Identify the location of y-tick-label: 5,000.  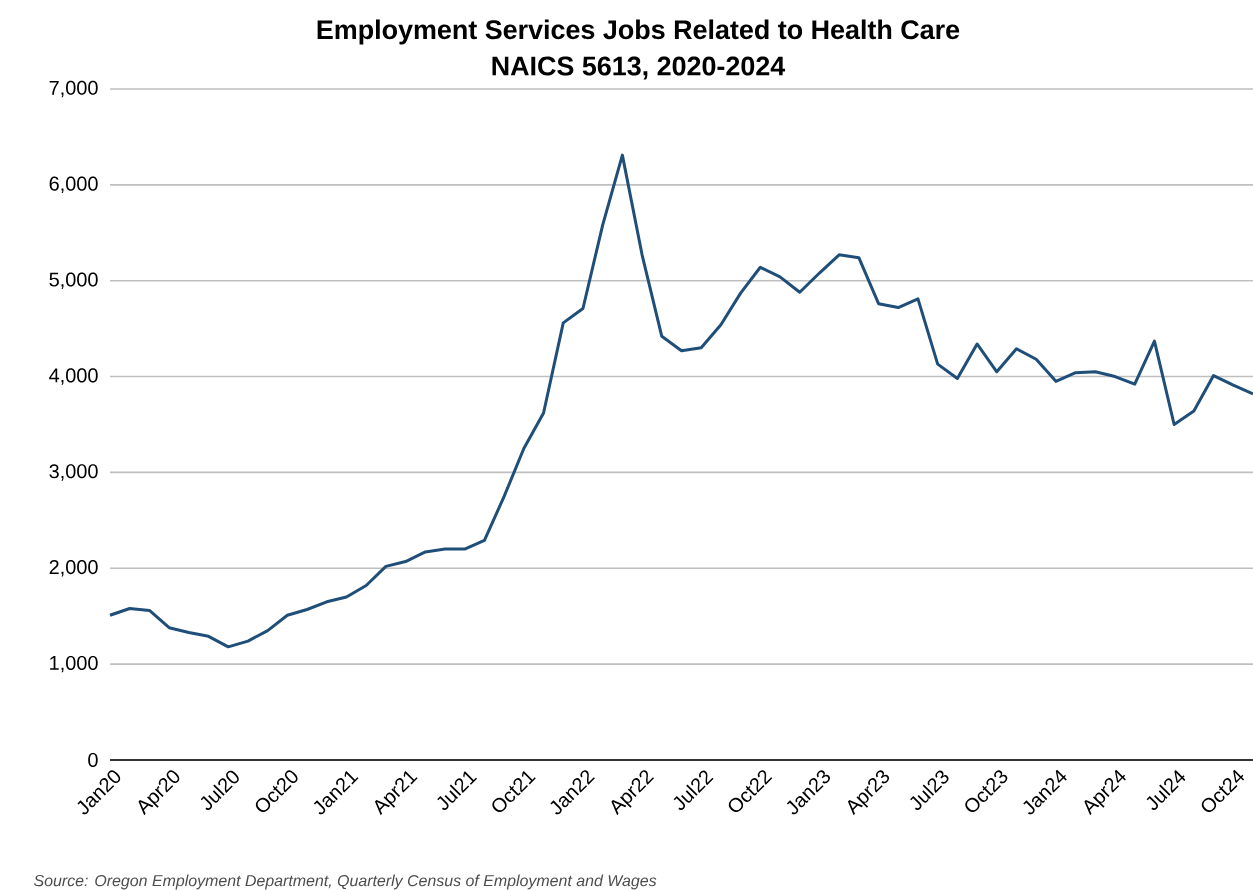
(73, 280).